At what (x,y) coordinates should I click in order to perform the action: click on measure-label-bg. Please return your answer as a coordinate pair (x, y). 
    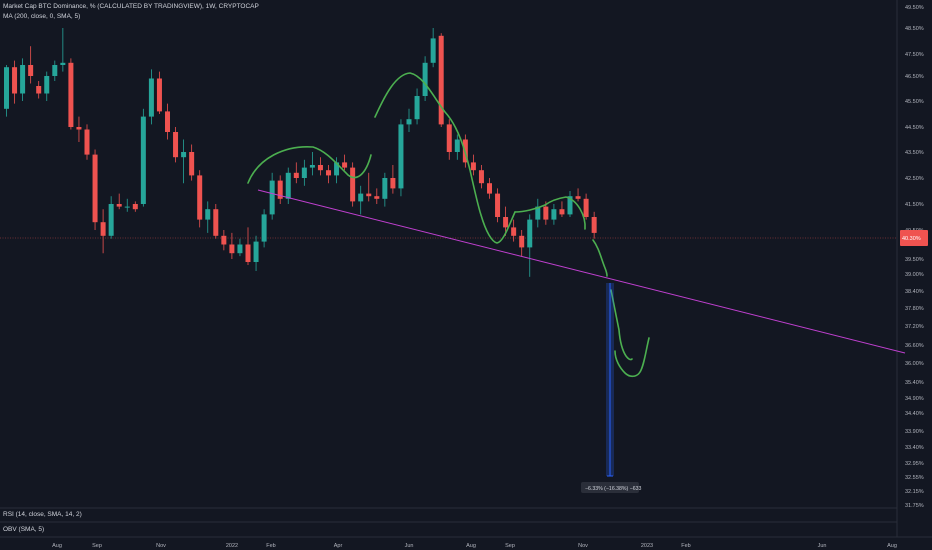
    Looking at the image, I should click on (610, 487).